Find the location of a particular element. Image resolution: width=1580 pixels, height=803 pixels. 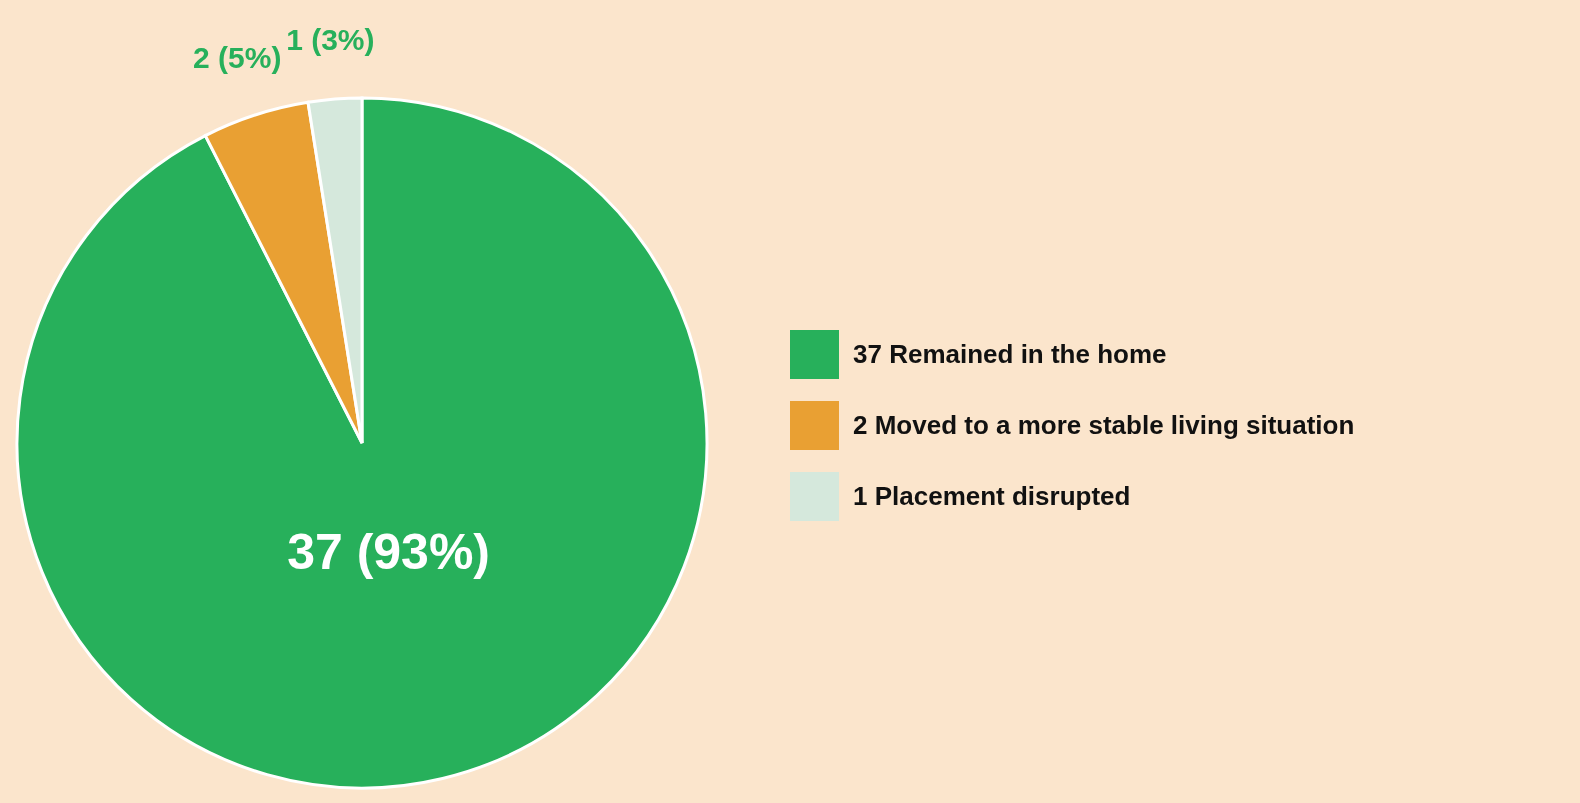

legend-label: 37 Remained in the home is located at coordinates (1010, 353).